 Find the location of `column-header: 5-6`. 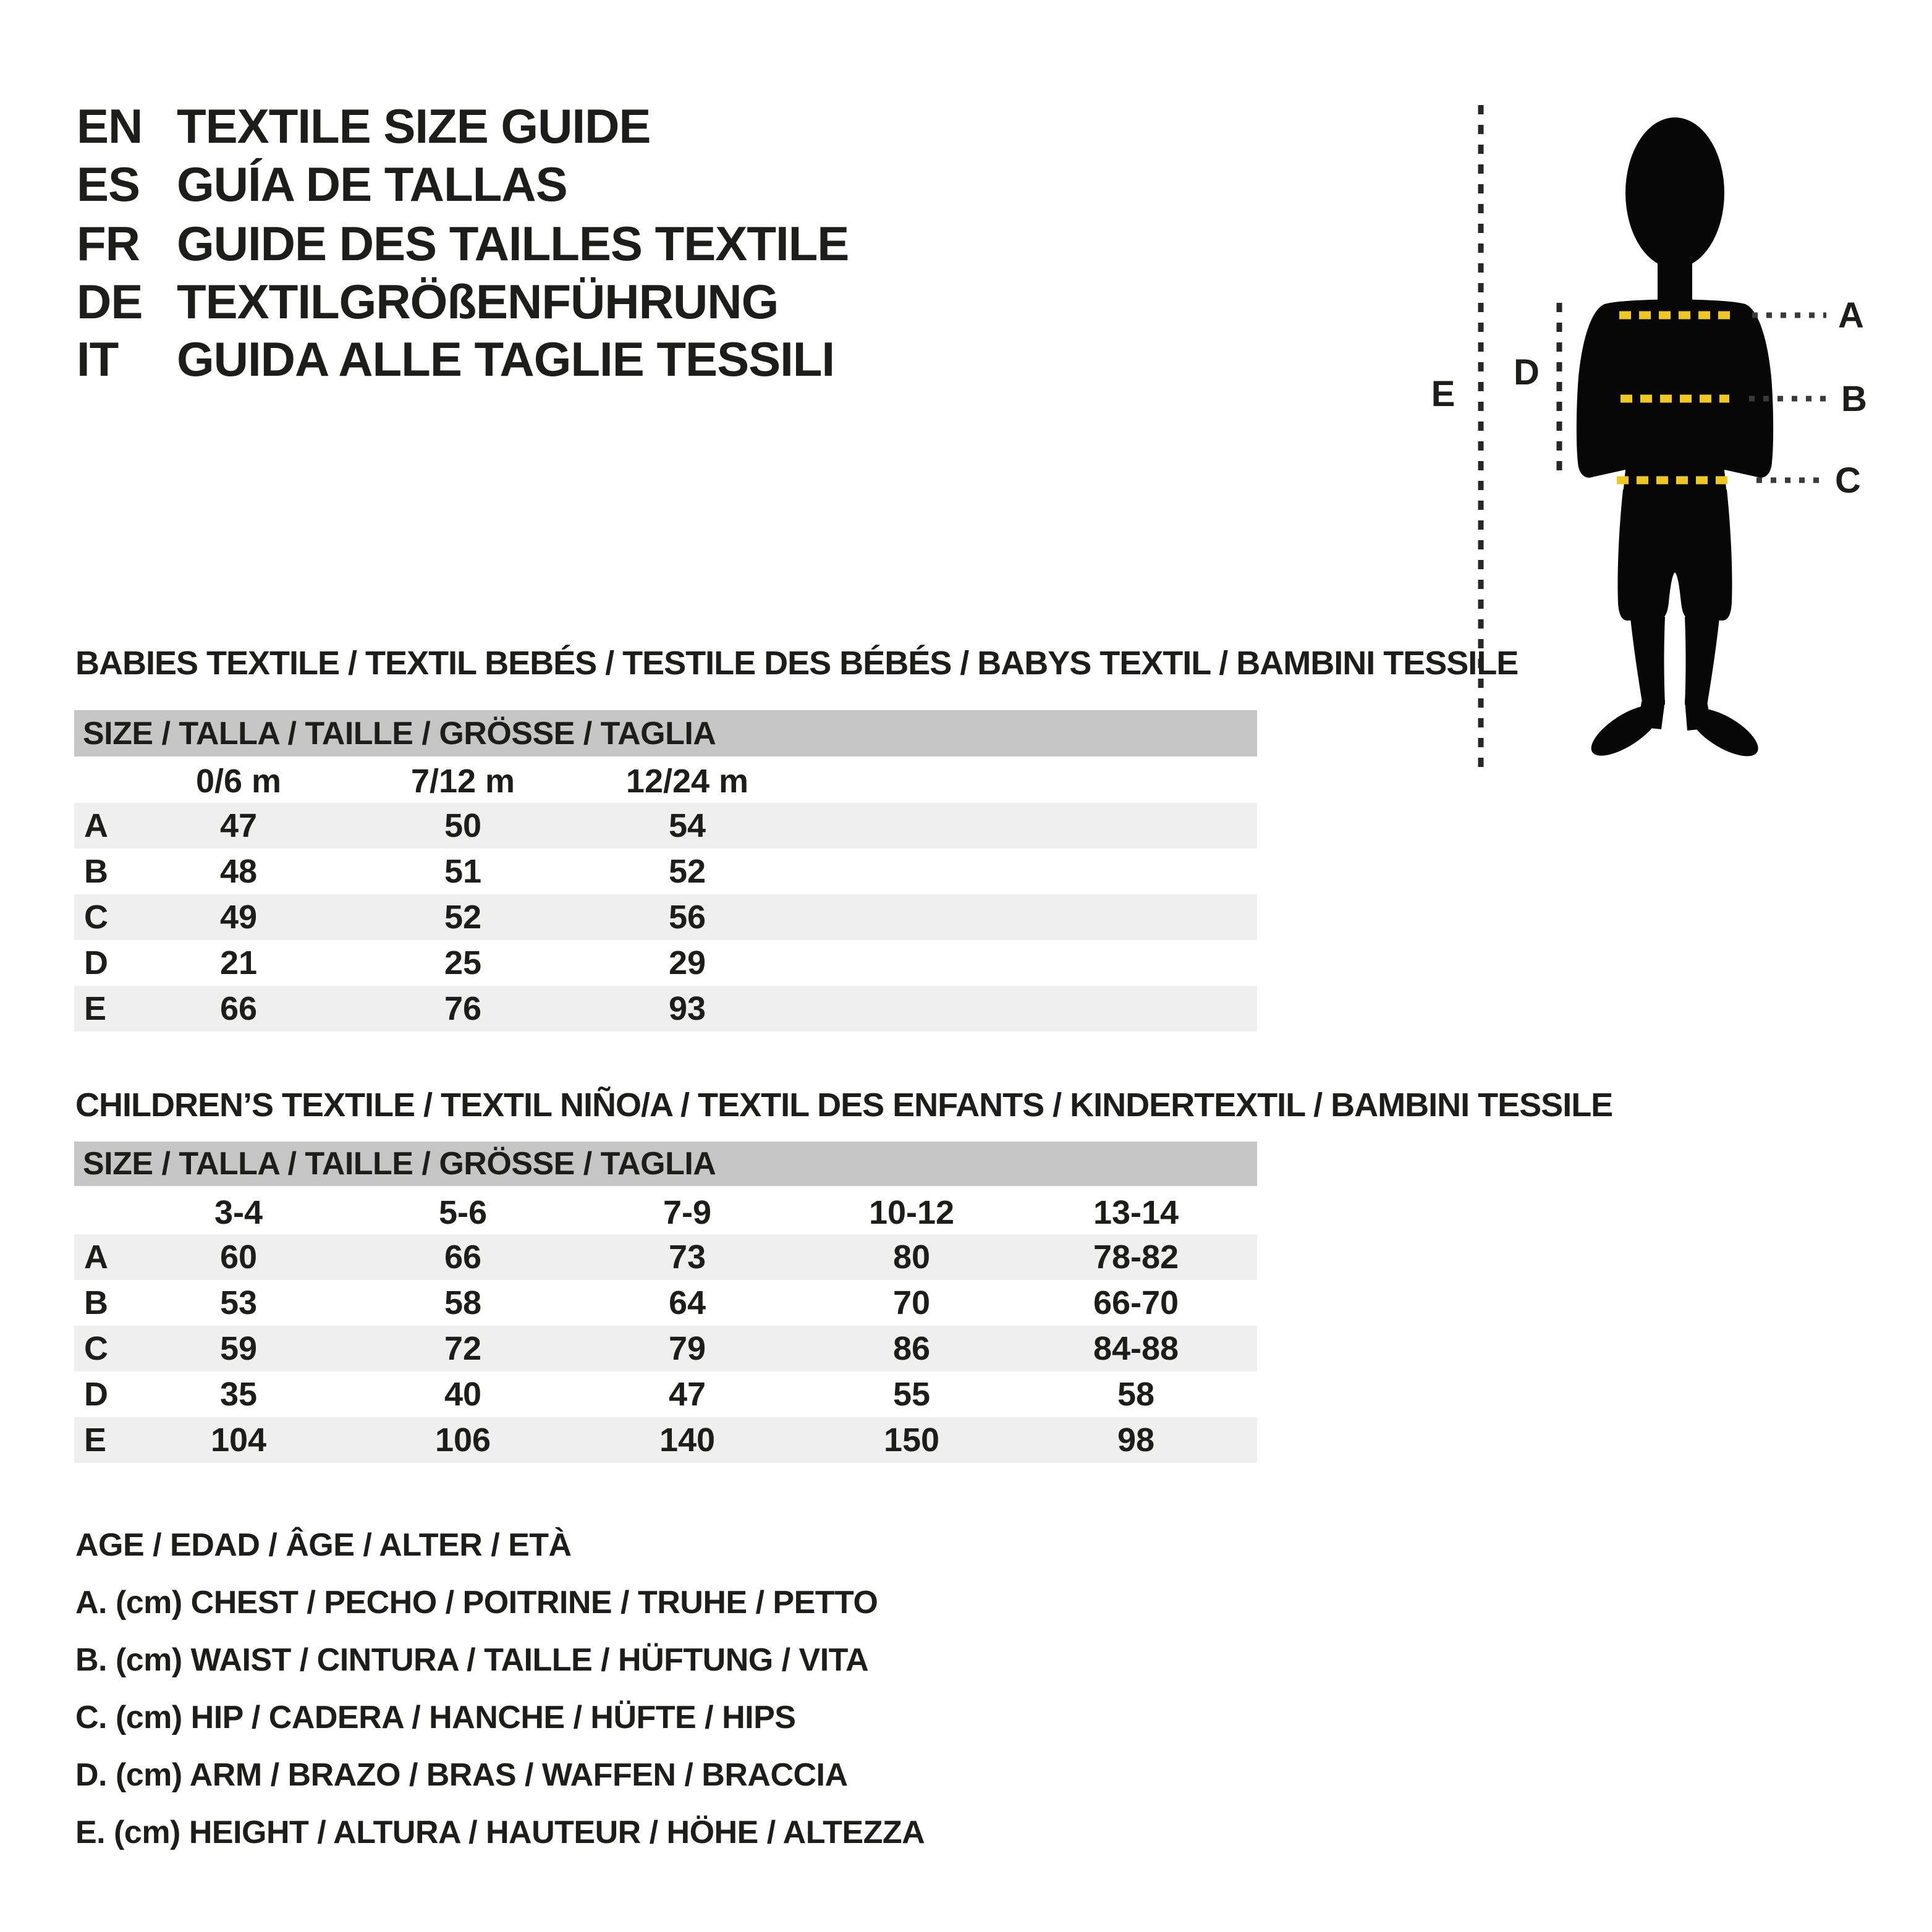

column-header: 5-6 is located at coordinates (463, 1212).